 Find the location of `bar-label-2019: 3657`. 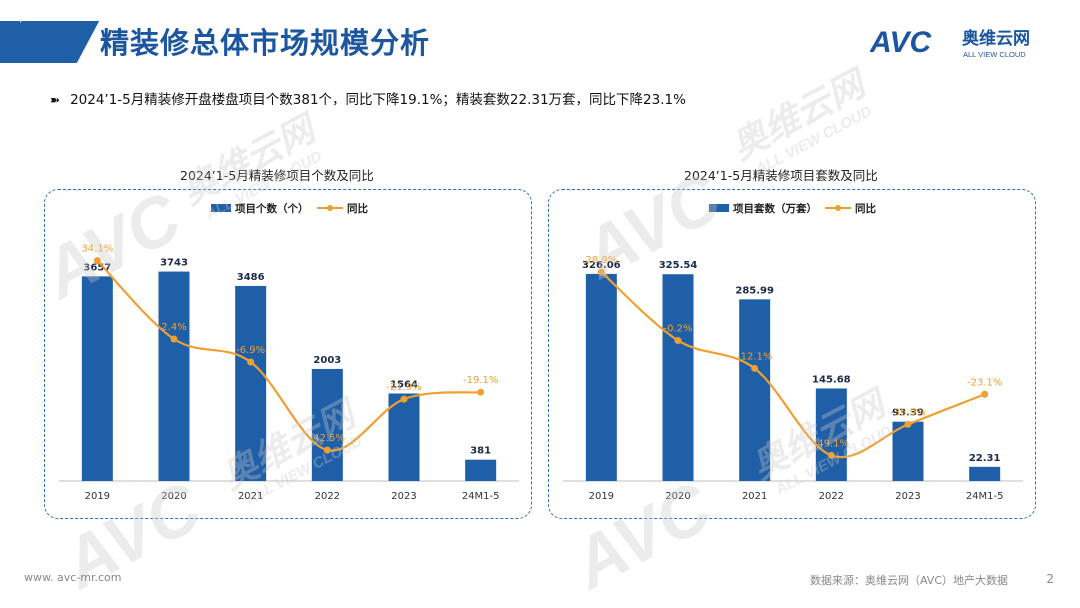

bar-label-2019: 3657 is located at coordinates (97, 267).